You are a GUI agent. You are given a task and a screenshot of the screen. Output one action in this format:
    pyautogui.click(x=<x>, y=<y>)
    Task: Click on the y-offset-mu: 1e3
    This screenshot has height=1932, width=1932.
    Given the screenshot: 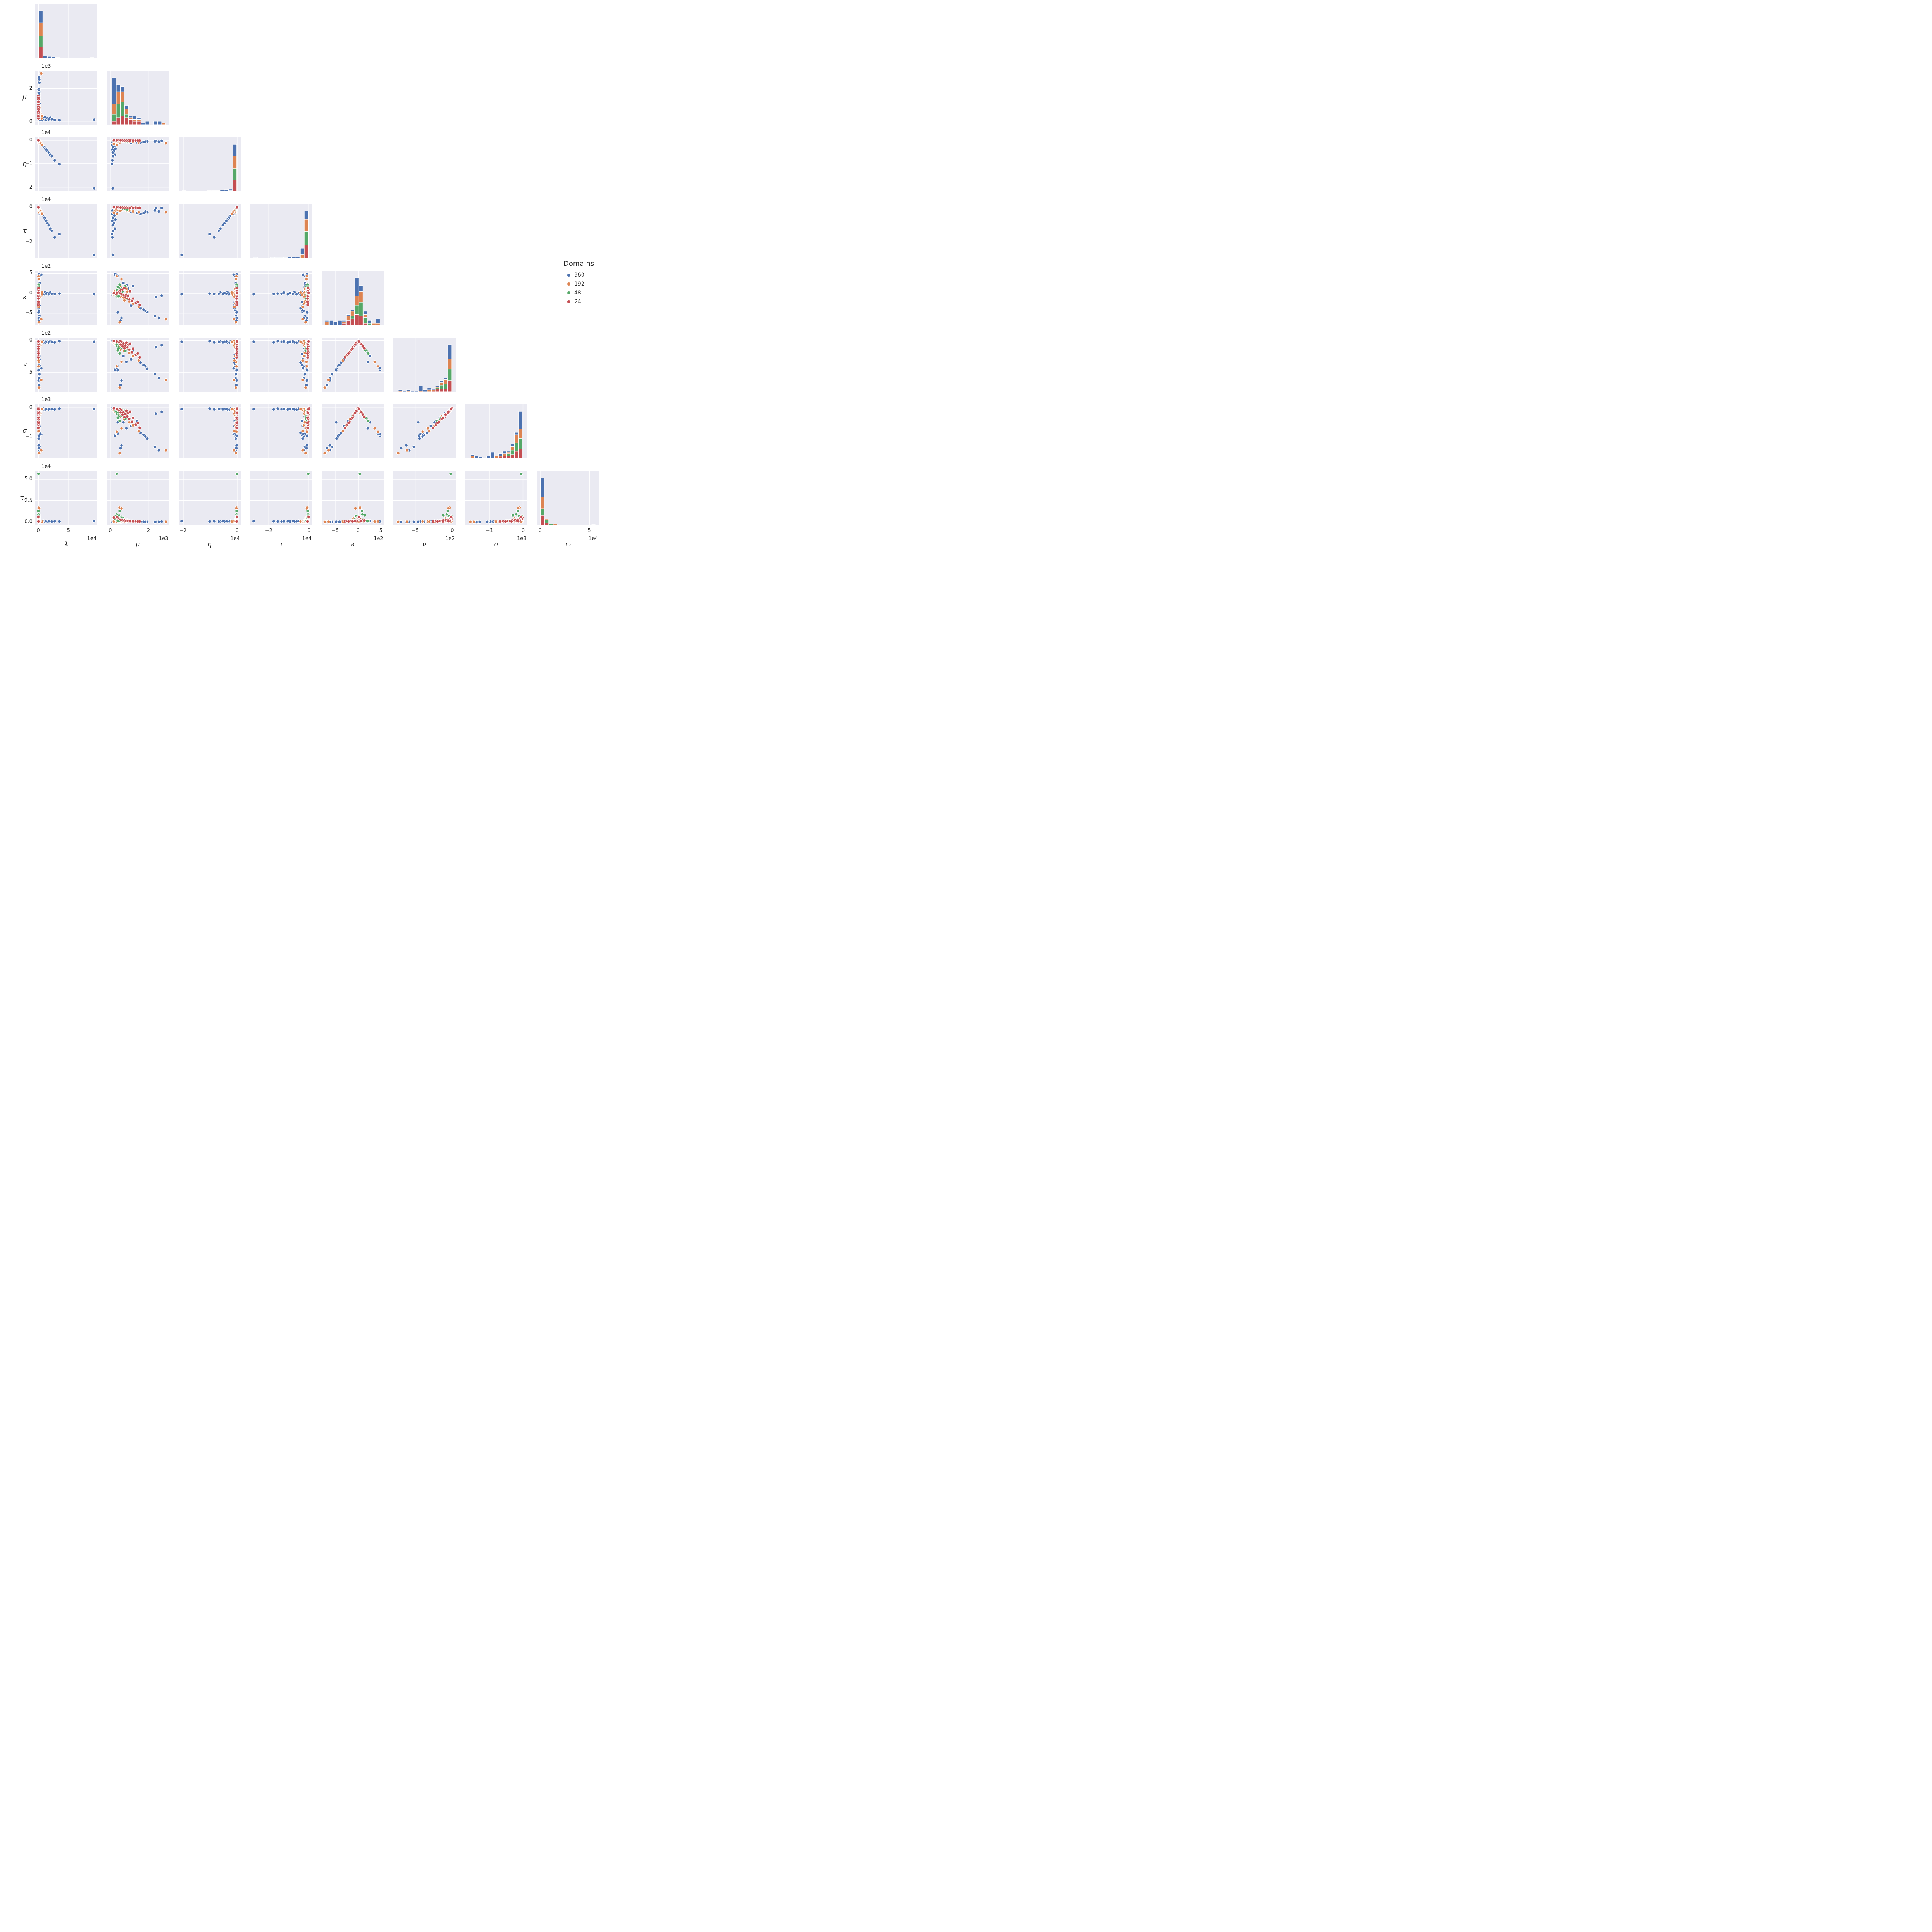 What is the action you would take?
    pyautogui.click(x=46, y=66)
    